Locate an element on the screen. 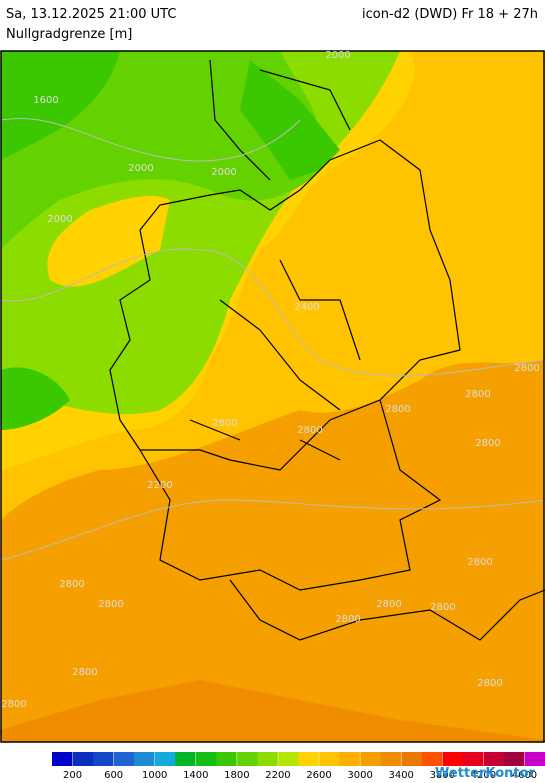 The width and height of the screenshot is (545, 783). contour-label: 2400 is located at coordinates (306, 307).